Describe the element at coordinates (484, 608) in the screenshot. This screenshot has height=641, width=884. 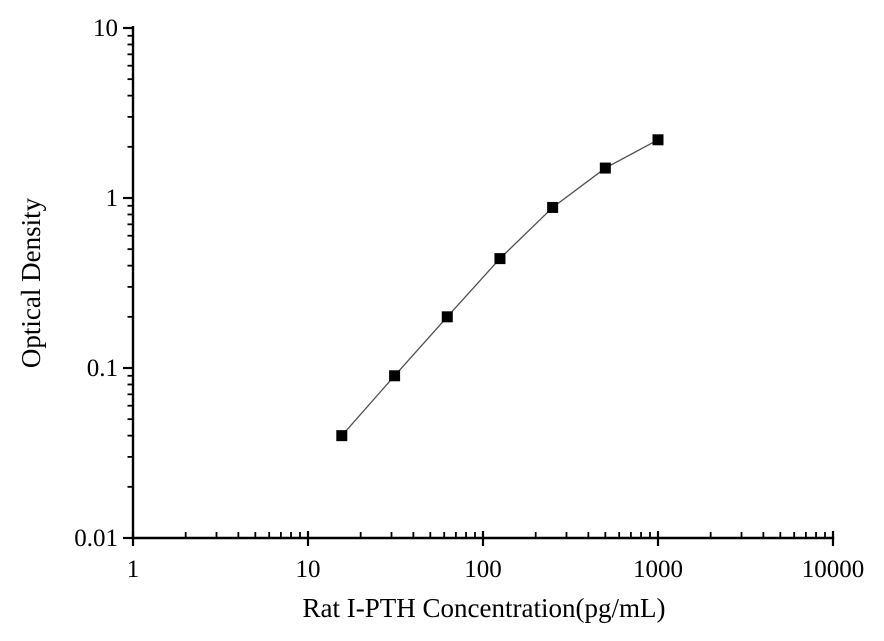
I see `x-axis-title: Rat I-PTH Concentration(pg/mL)` at that location.